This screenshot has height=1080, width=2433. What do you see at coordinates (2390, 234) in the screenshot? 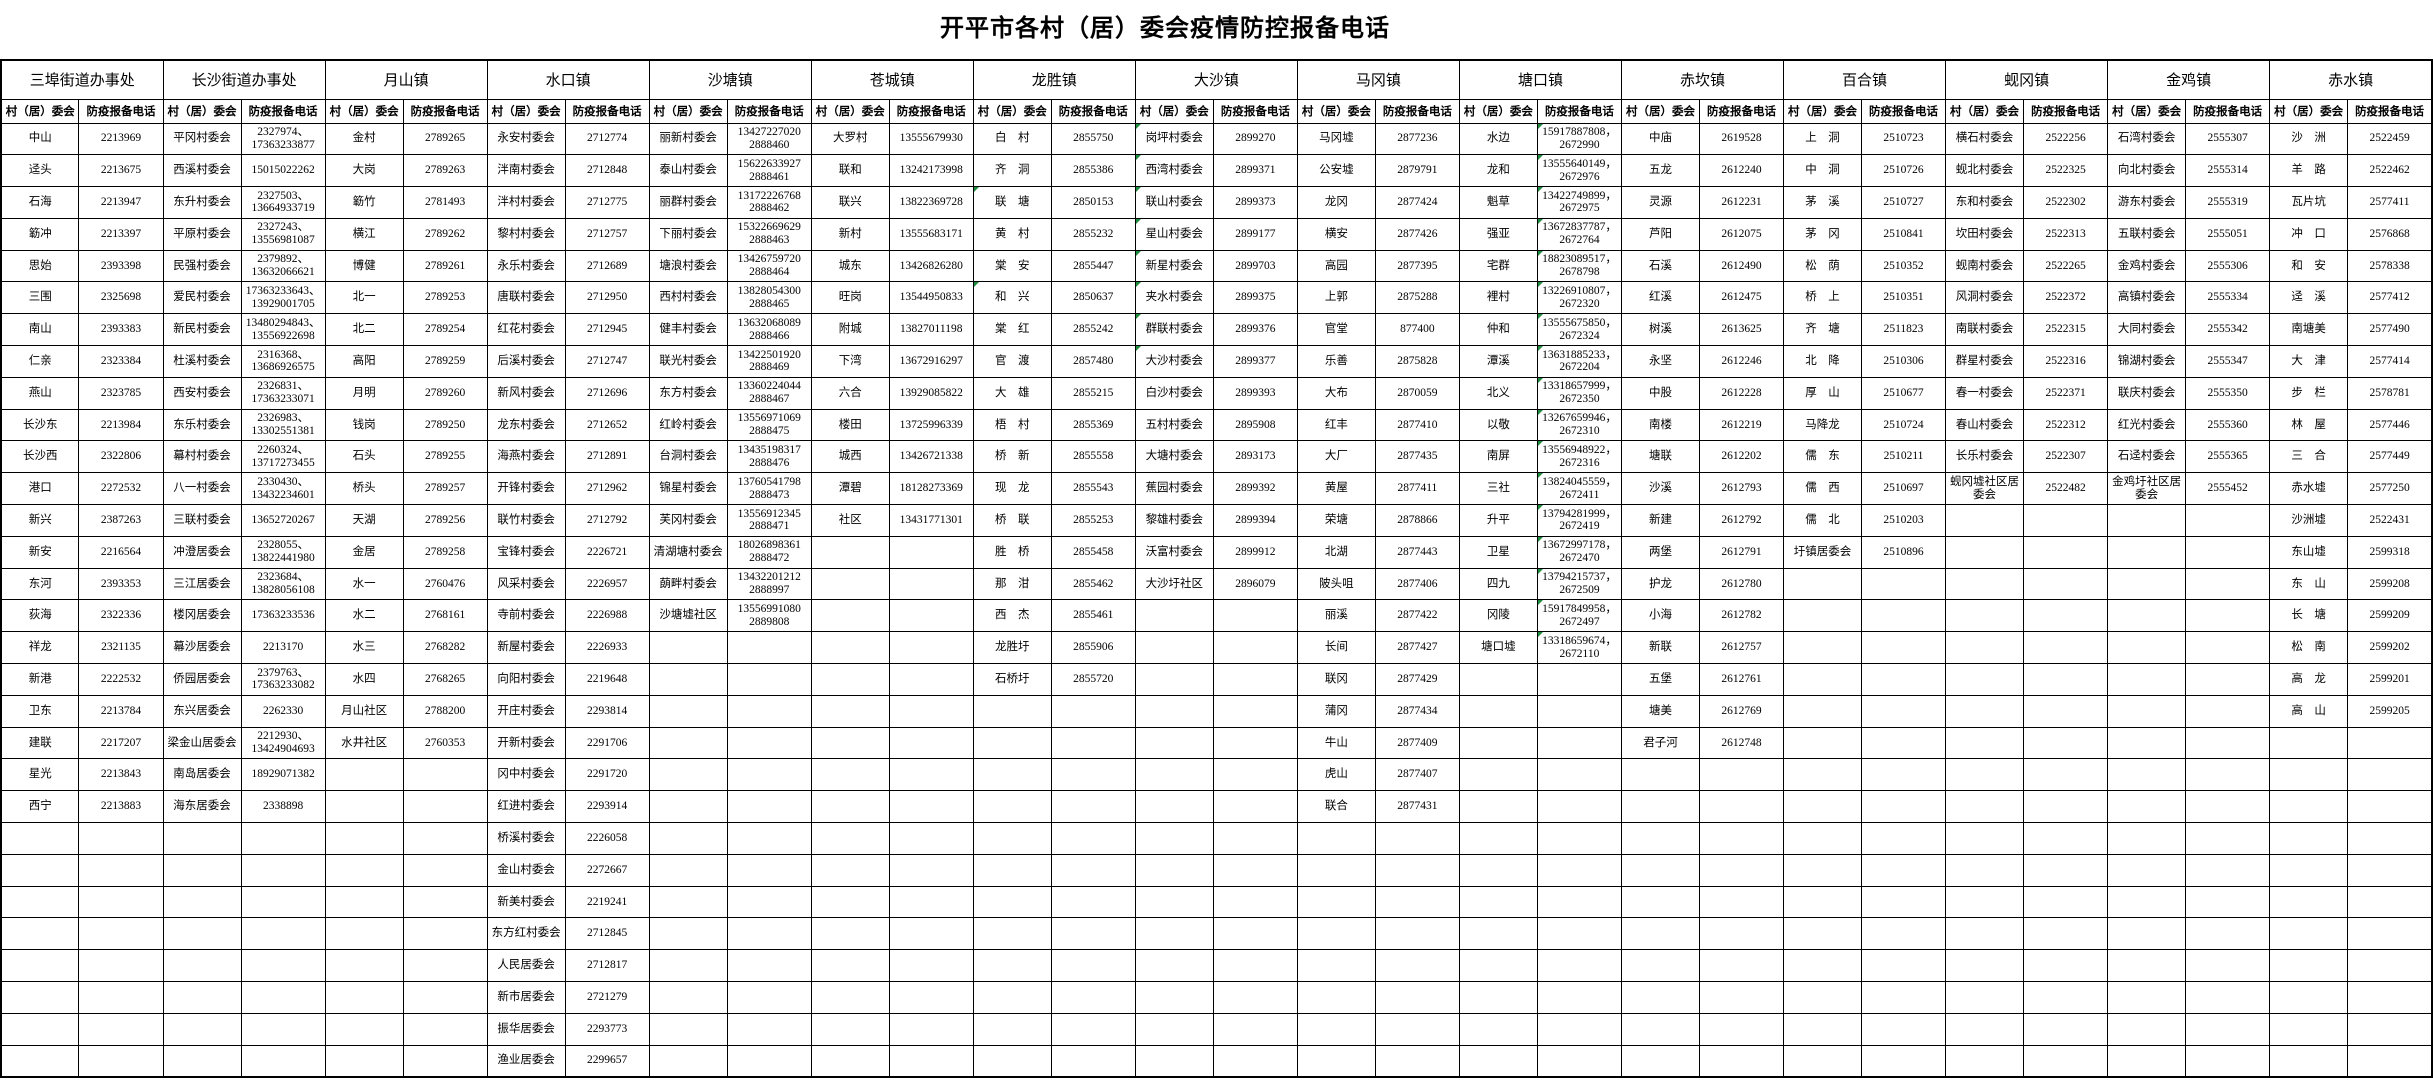
I see `phone-cell: 2576868` at bounding box center [2390, 234].